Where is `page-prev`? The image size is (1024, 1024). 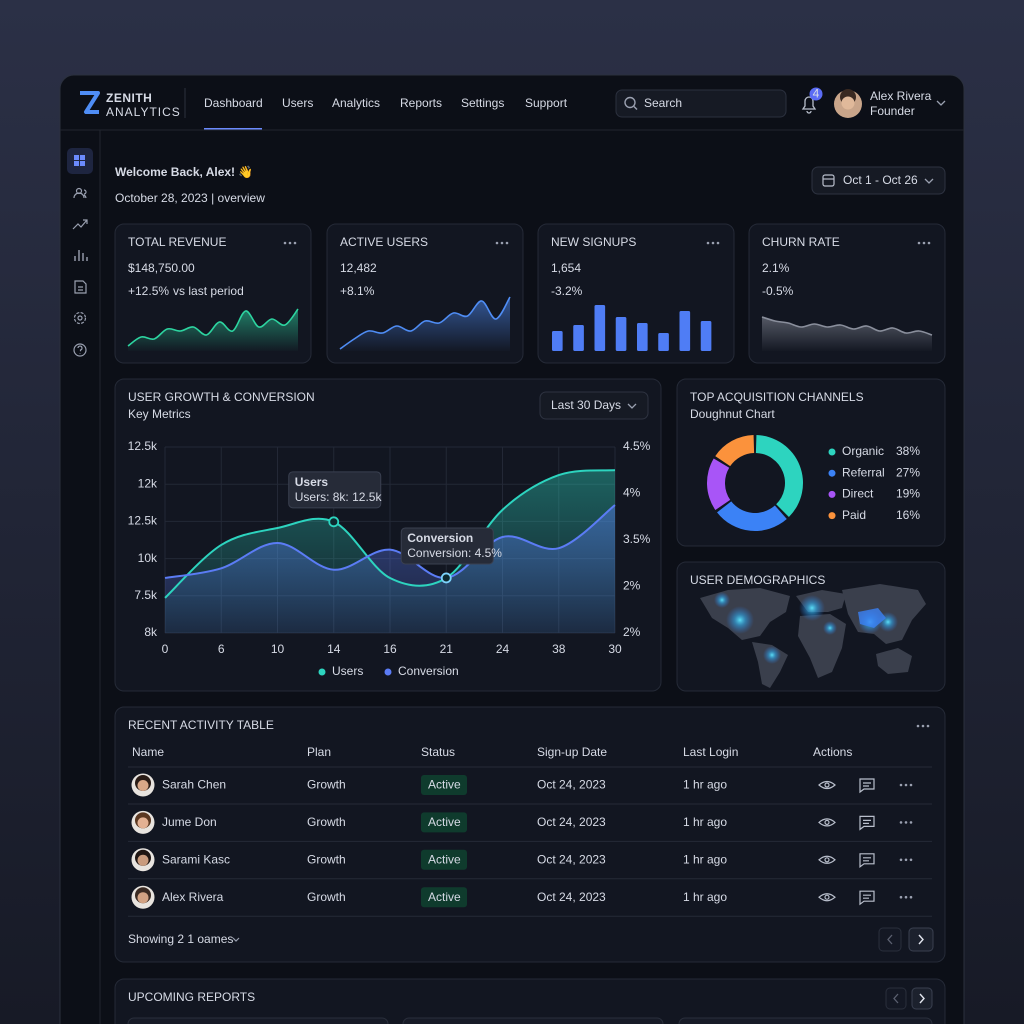
page-prev is located at coordinates (890, 939).